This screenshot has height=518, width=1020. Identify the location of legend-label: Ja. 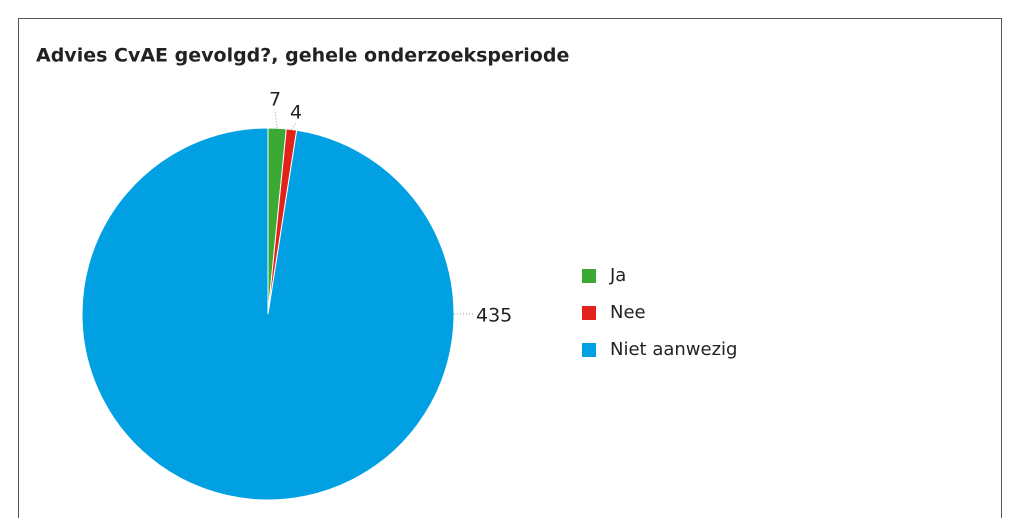
(617, 275).